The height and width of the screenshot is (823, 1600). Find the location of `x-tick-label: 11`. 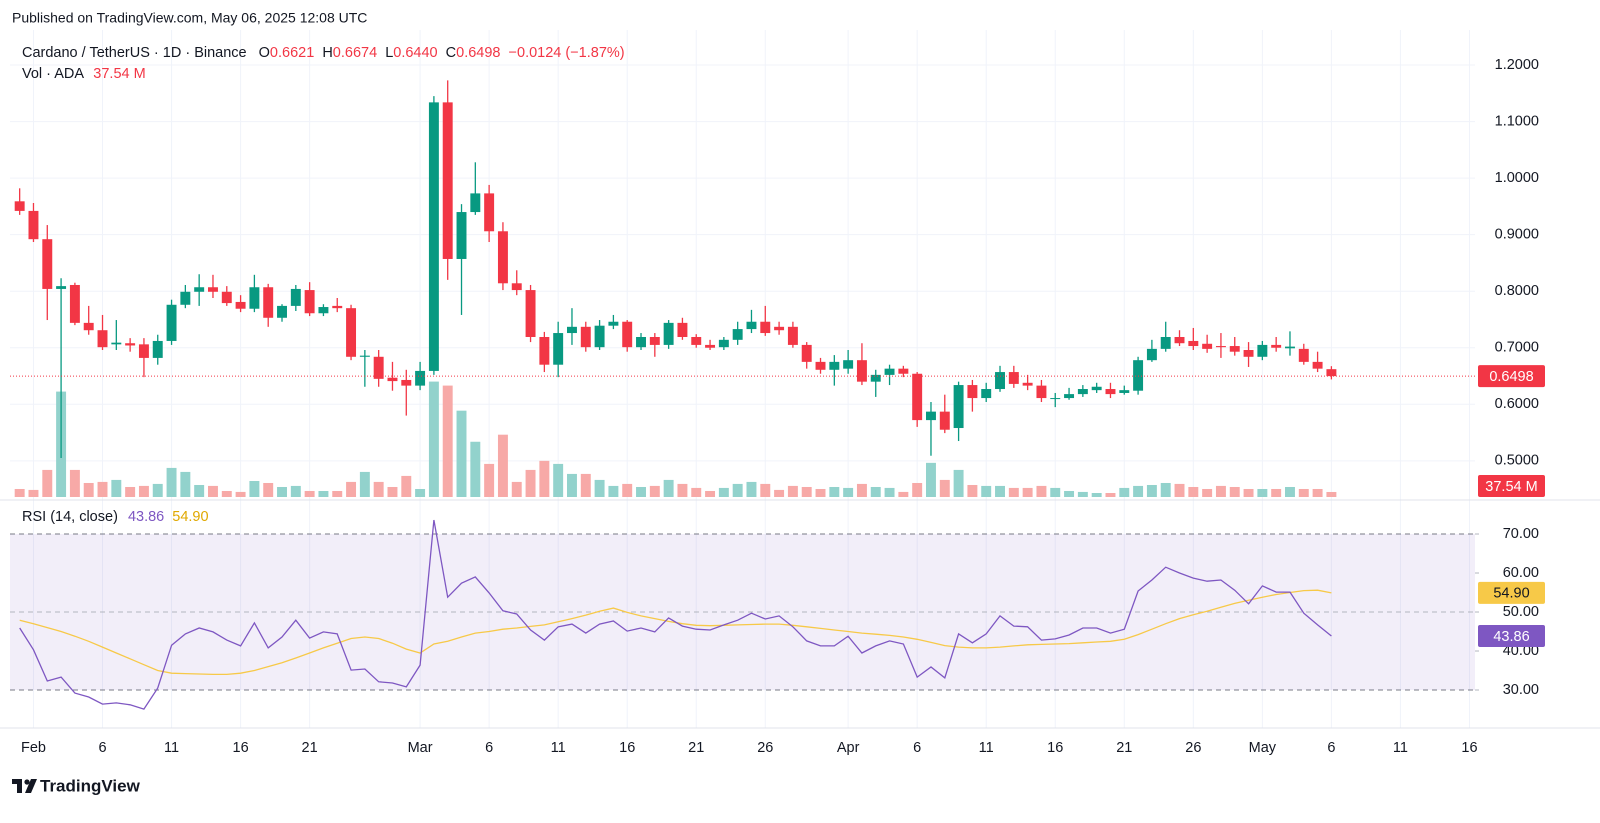

x-tick-label: 11 is located at coordinates (986, 748).